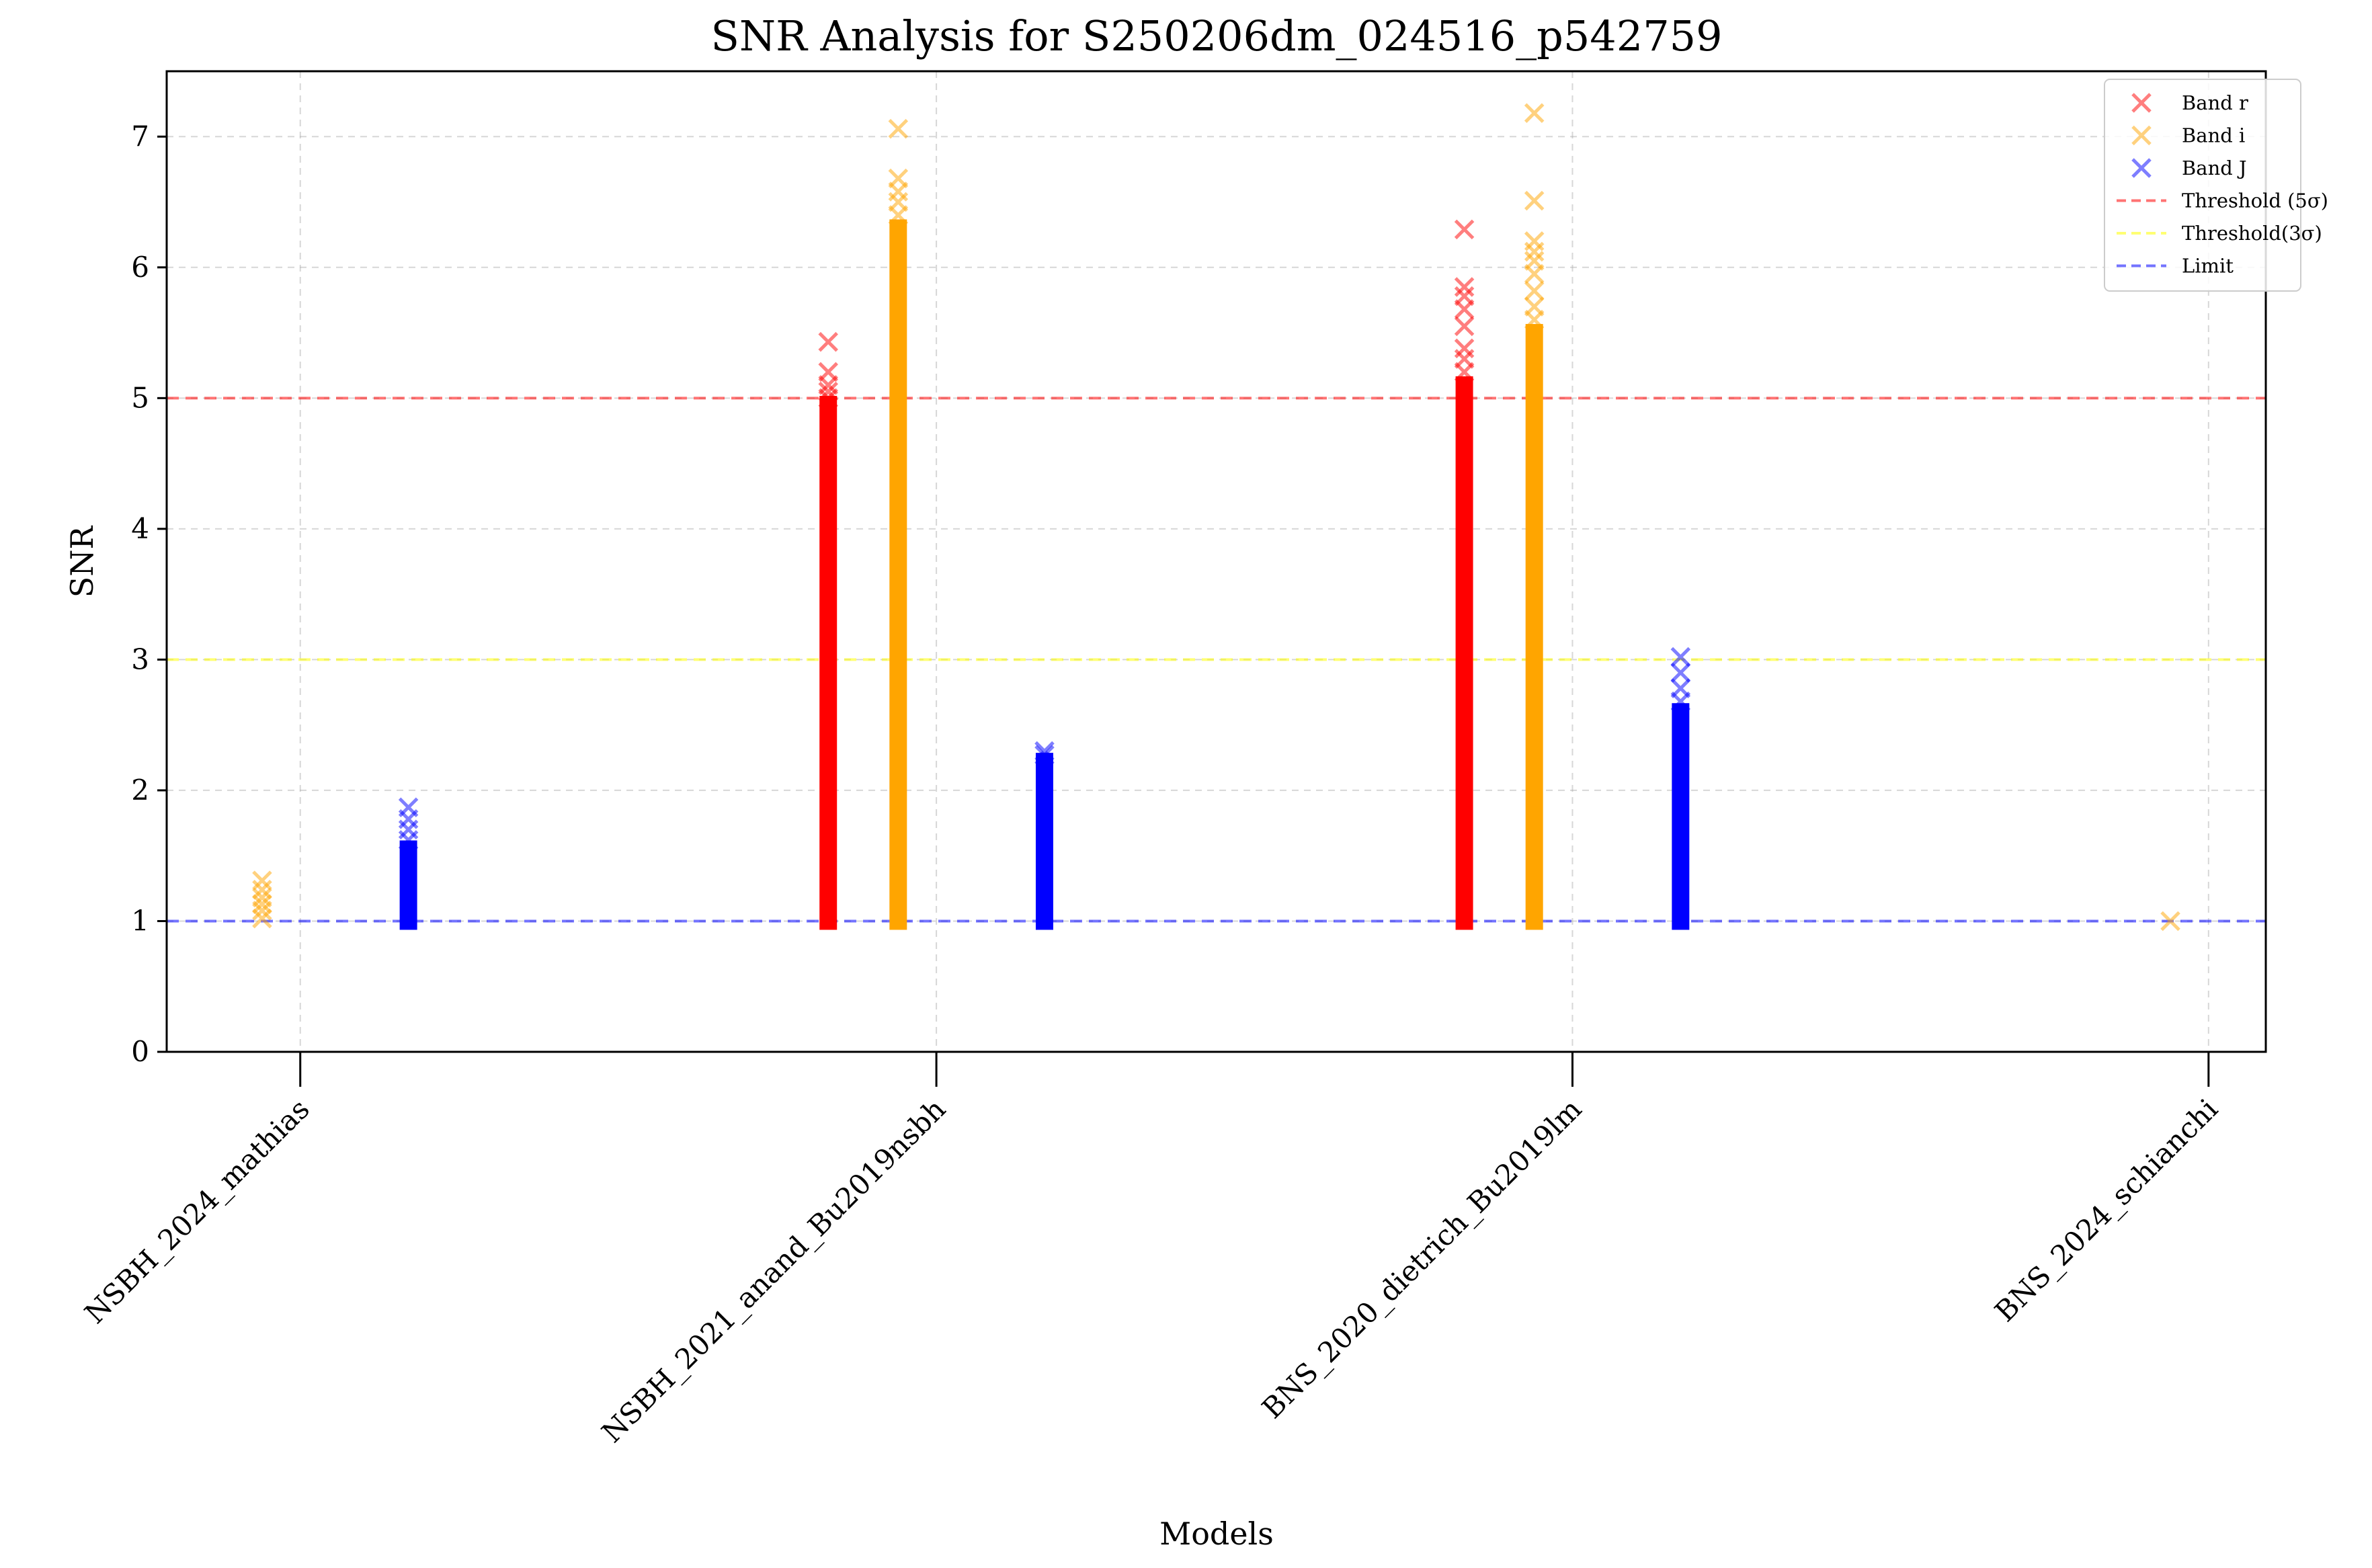 This screenshot has width=2372, height=1568. Describe the element at coordinates (140, 528) in the screenshot. I see `y-tick-label: 4` at that location.